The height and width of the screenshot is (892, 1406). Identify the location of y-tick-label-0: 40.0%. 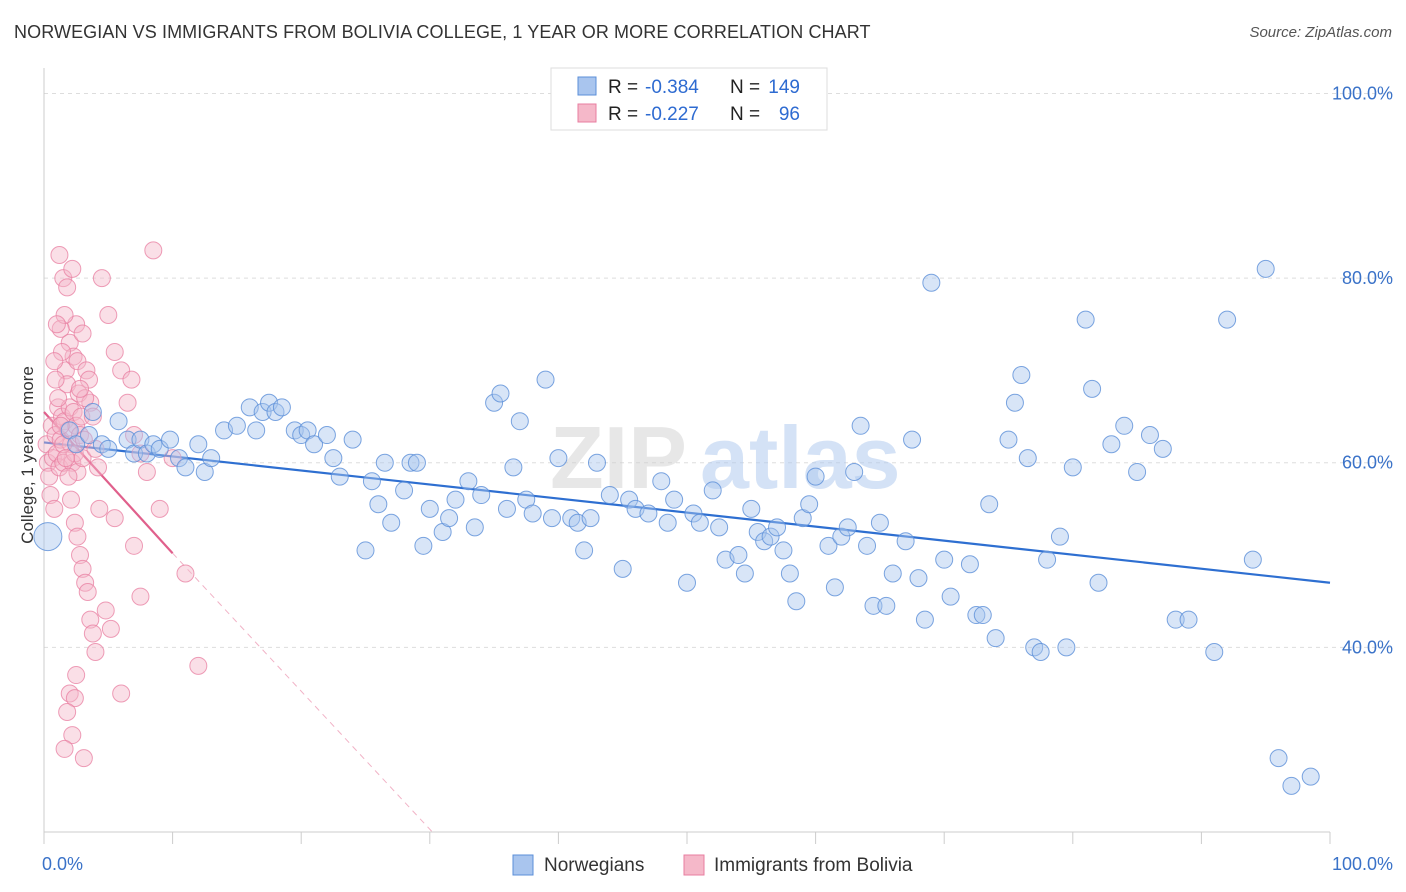
(1367, 647).